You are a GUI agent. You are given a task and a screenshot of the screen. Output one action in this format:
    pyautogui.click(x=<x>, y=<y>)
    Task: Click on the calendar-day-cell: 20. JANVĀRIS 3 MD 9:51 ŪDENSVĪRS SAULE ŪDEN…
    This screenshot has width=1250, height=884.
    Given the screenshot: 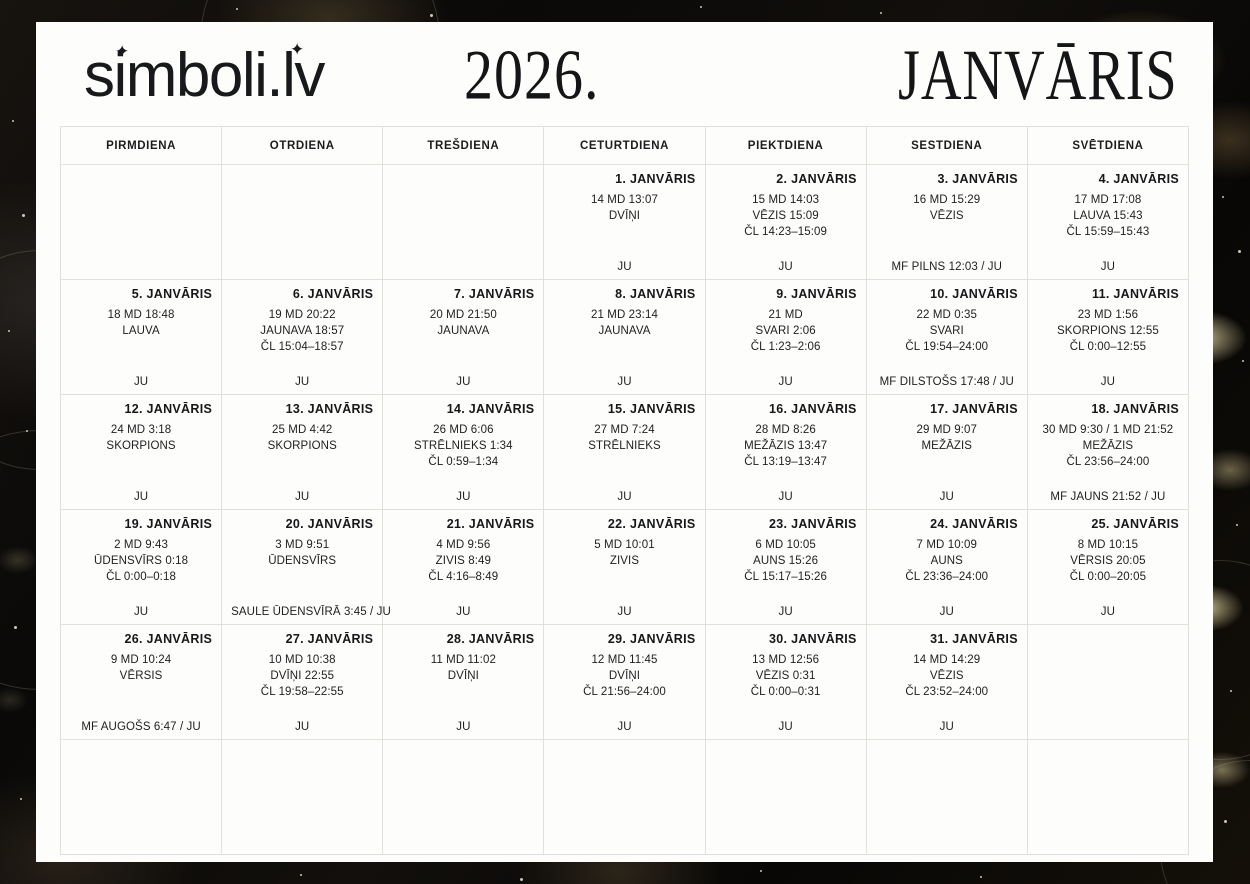 What is the action you would take?
    pyautogui.click(x=306, y=567)
    